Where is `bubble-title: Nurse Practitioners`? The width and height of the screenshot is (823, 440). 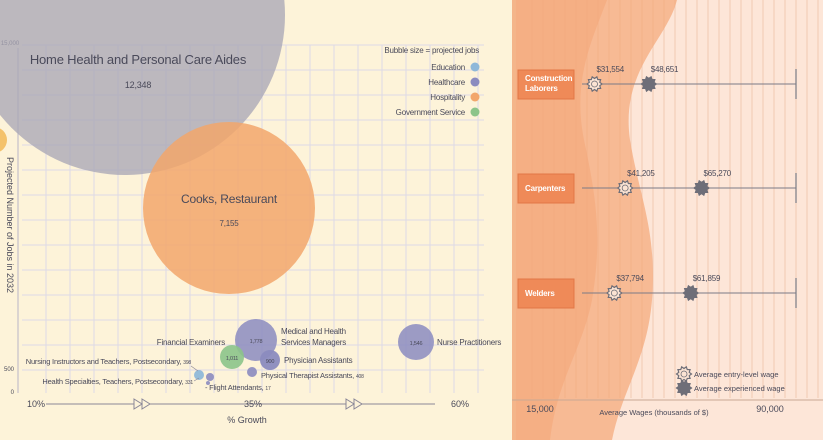
bubble-title: Nurse Practitioners is located at coordinates (469, 342).